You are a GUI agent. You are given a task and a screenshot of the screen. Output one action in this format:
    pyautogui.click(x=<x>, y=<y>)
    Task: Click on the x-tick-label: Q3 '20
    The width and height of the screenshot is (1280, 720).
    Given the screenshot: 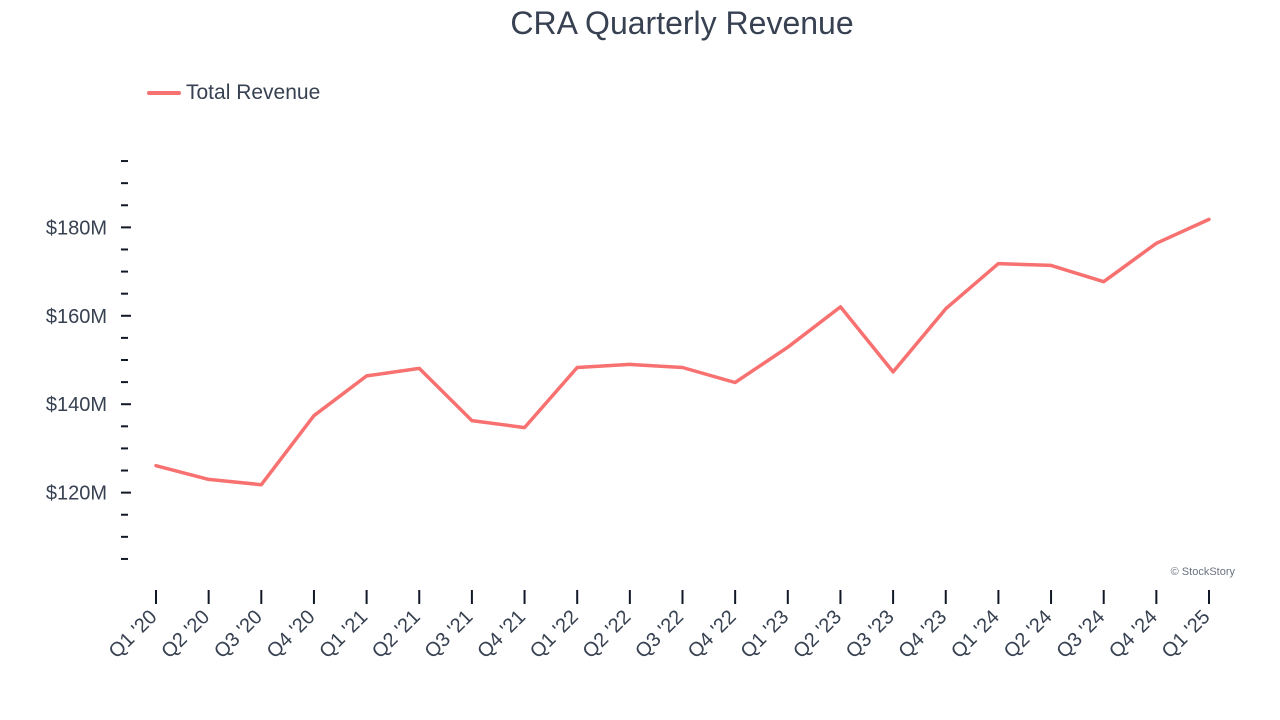 What is the action you would take?
    pyautogui.click(x=238, y=634)
    